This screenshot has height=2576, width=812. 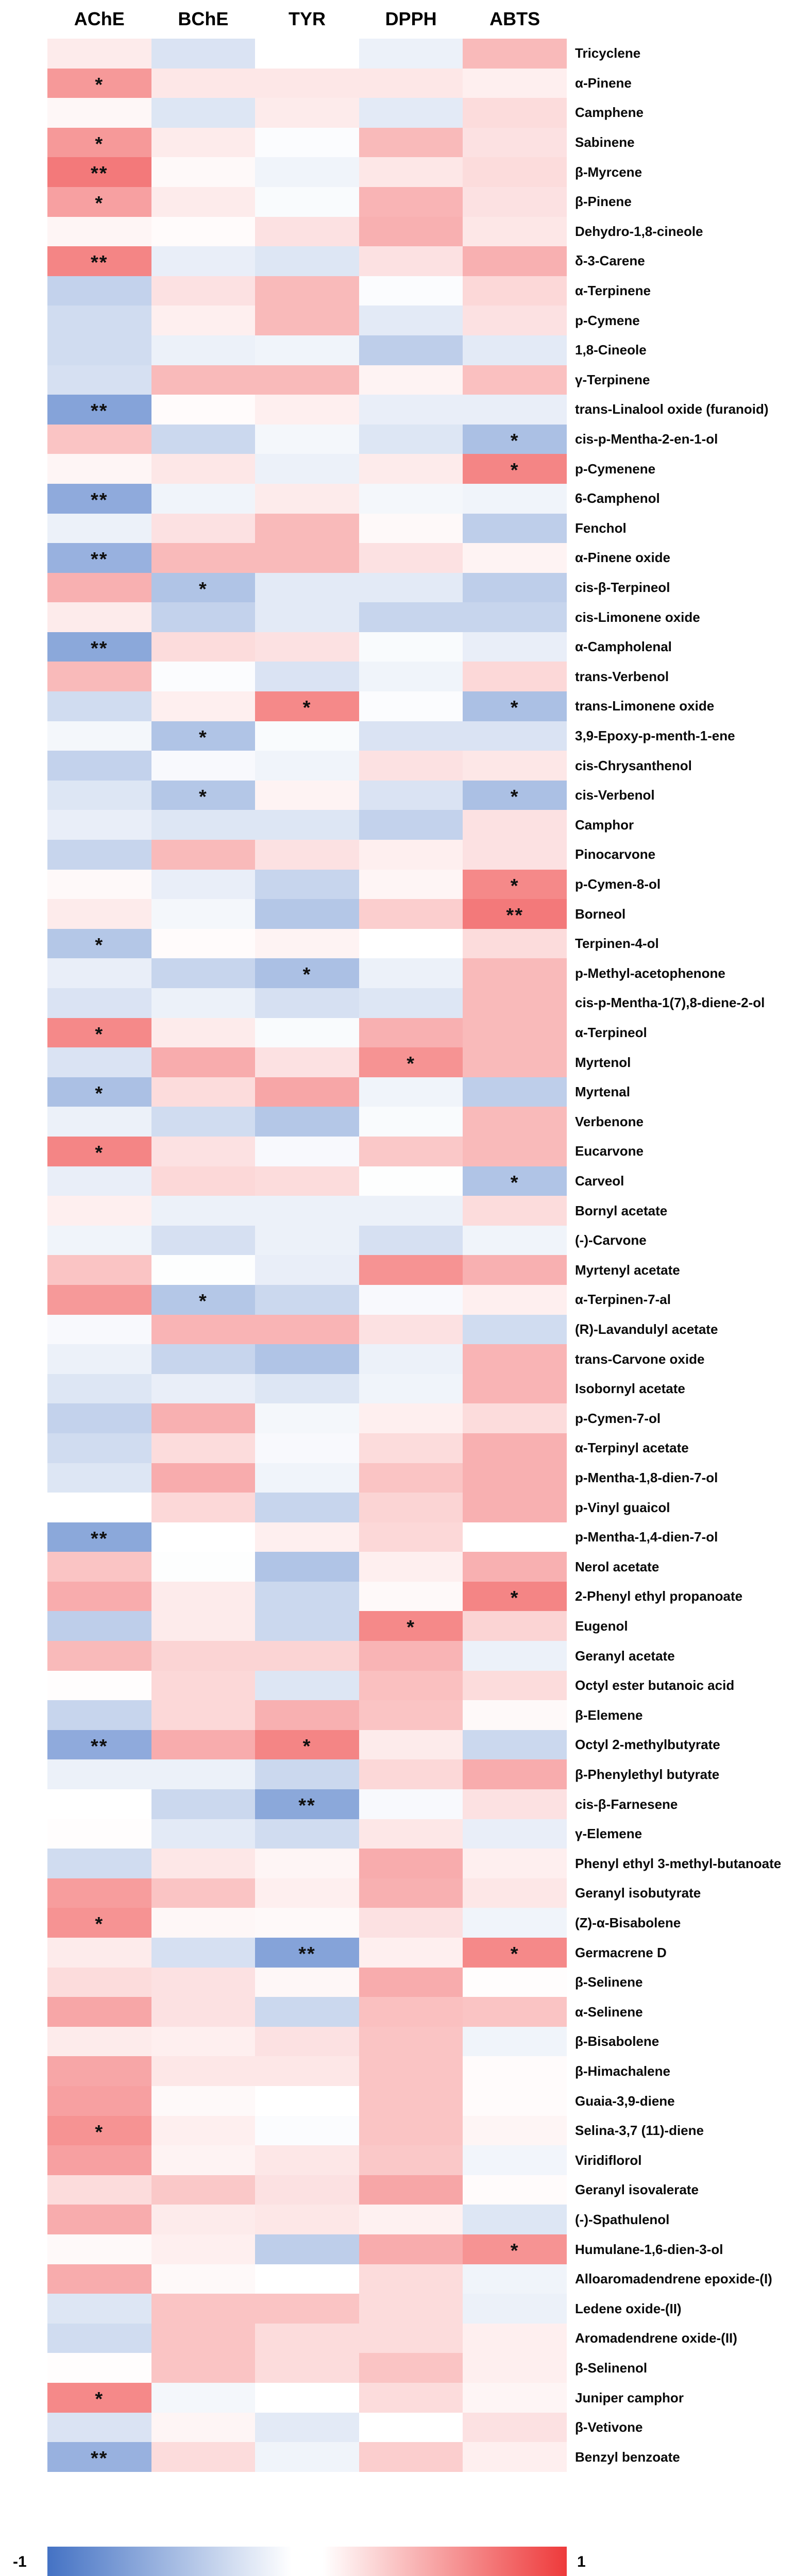 I want to click on row-label: cis-p-Mentha-2-en-1-ol, so click(x=647, y=439).